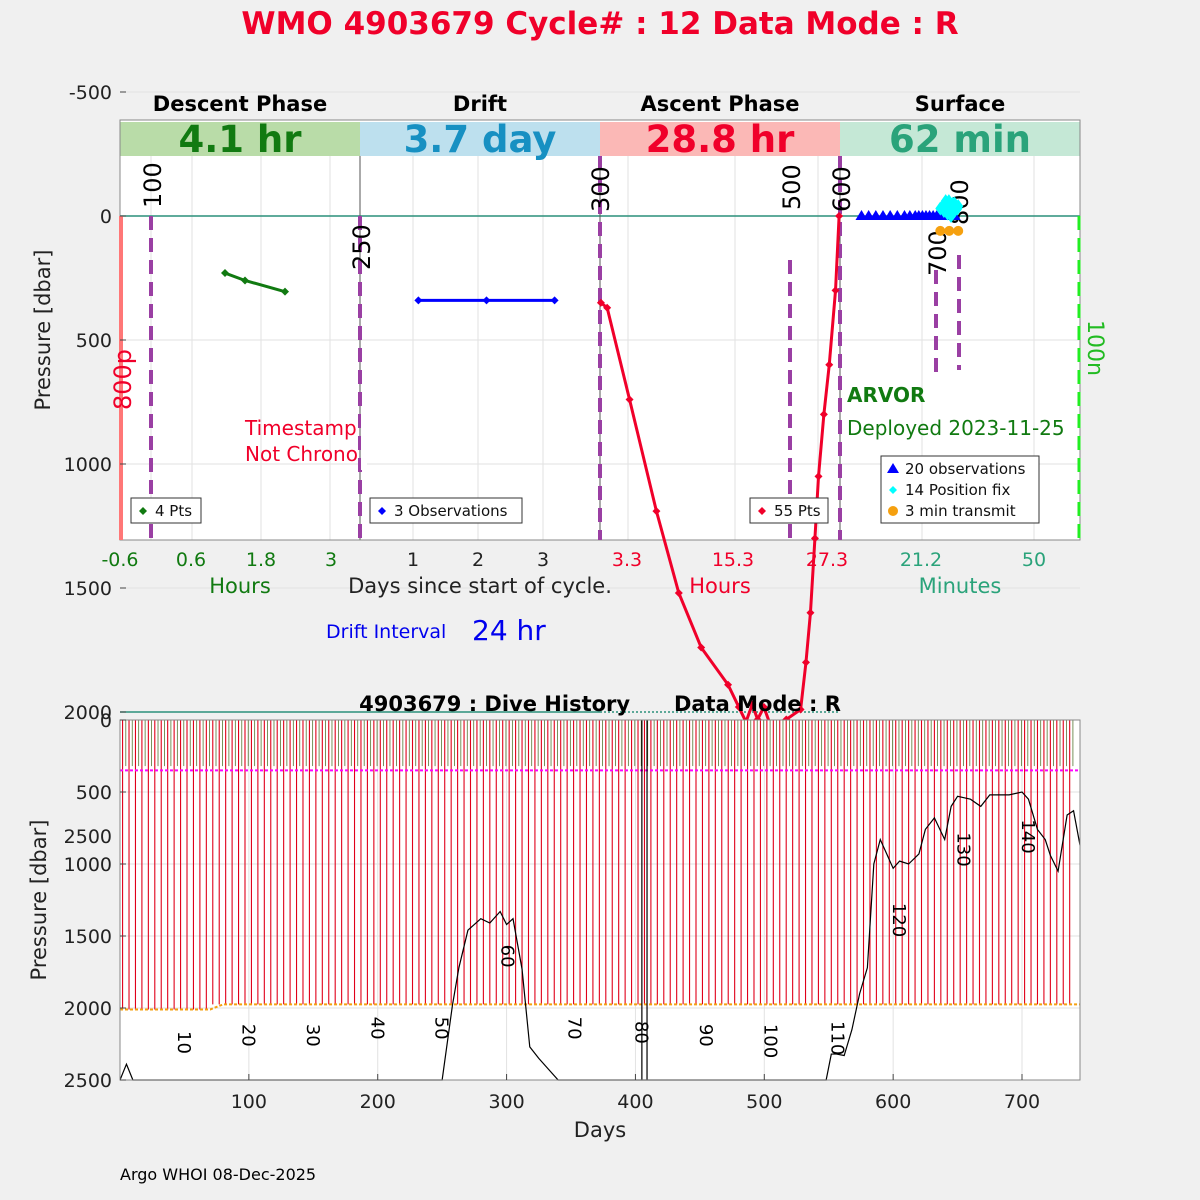 The image size is (1200, 1200). I want to click on page-title: WMO 4903679 Cycle# : 12 Data Mode : R, so click(599, 24).